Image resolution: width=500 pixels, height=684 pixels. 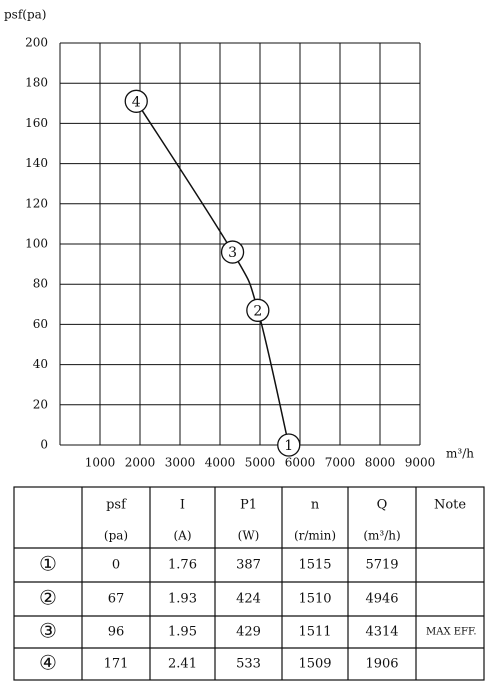 What do you see at coordinates (40, 284) in the screenshot?
I see `y-tick-label: 80` at bounding box center [40, 284].